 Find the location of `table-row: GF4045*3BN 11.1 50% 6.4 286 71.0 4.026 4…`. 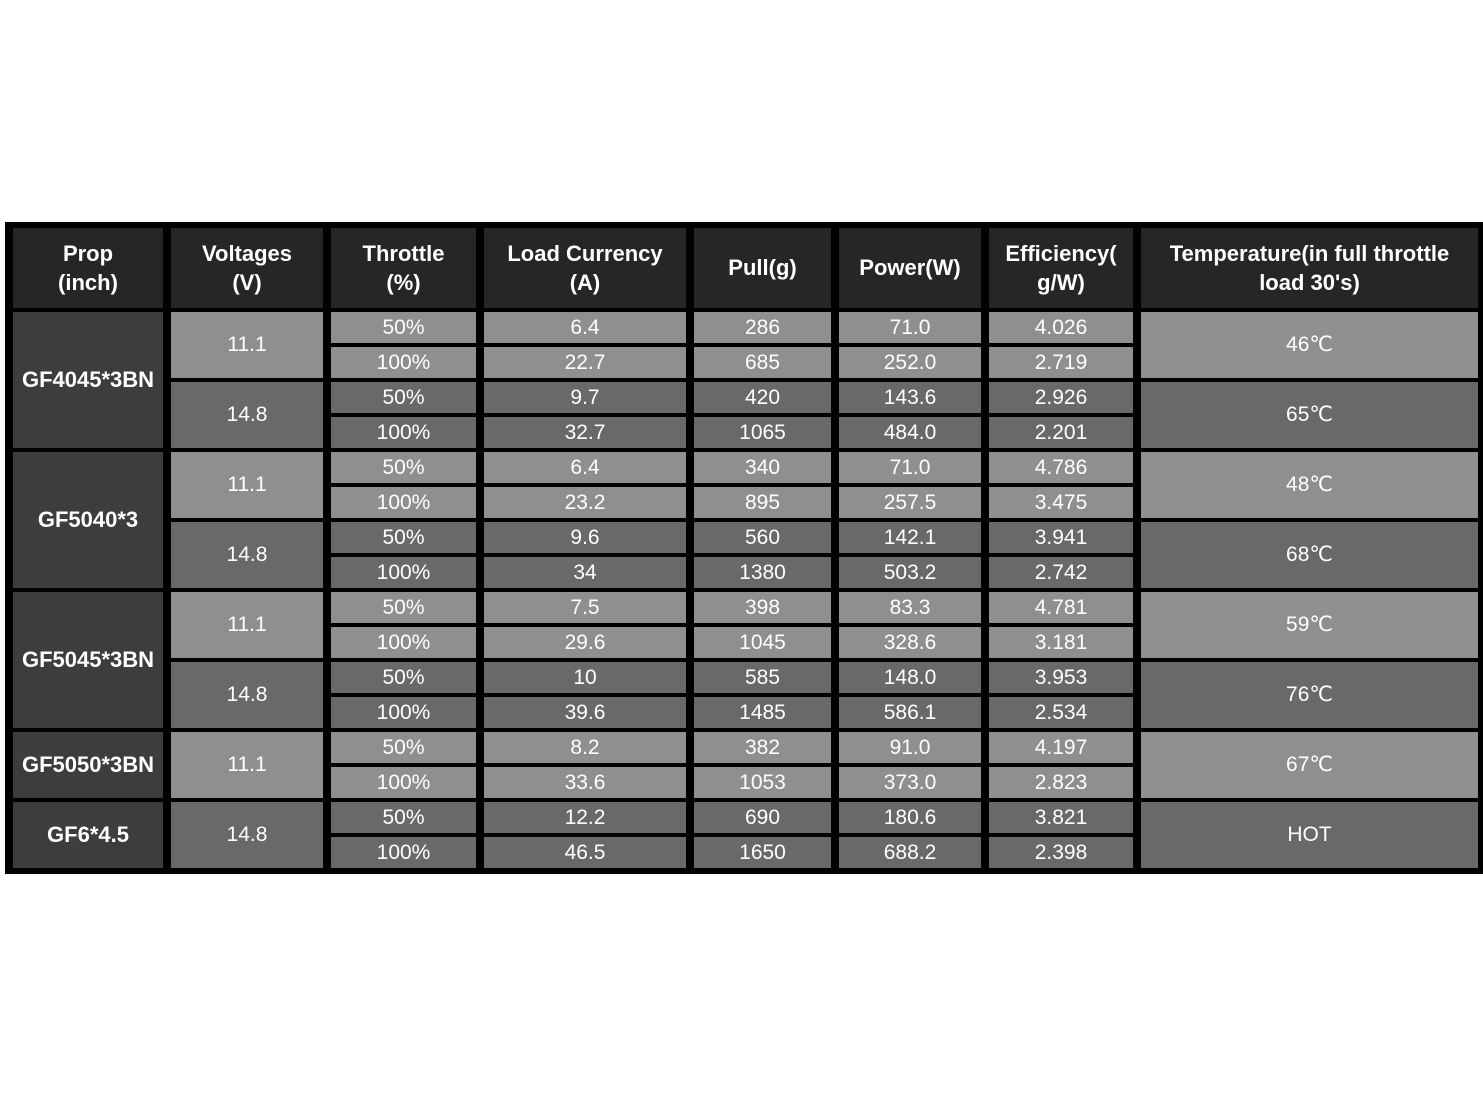

table-row: GF4045*3BN 11.1 50% 6.4 286 71.0 4.026 4… is located at coordinates (744, 380).